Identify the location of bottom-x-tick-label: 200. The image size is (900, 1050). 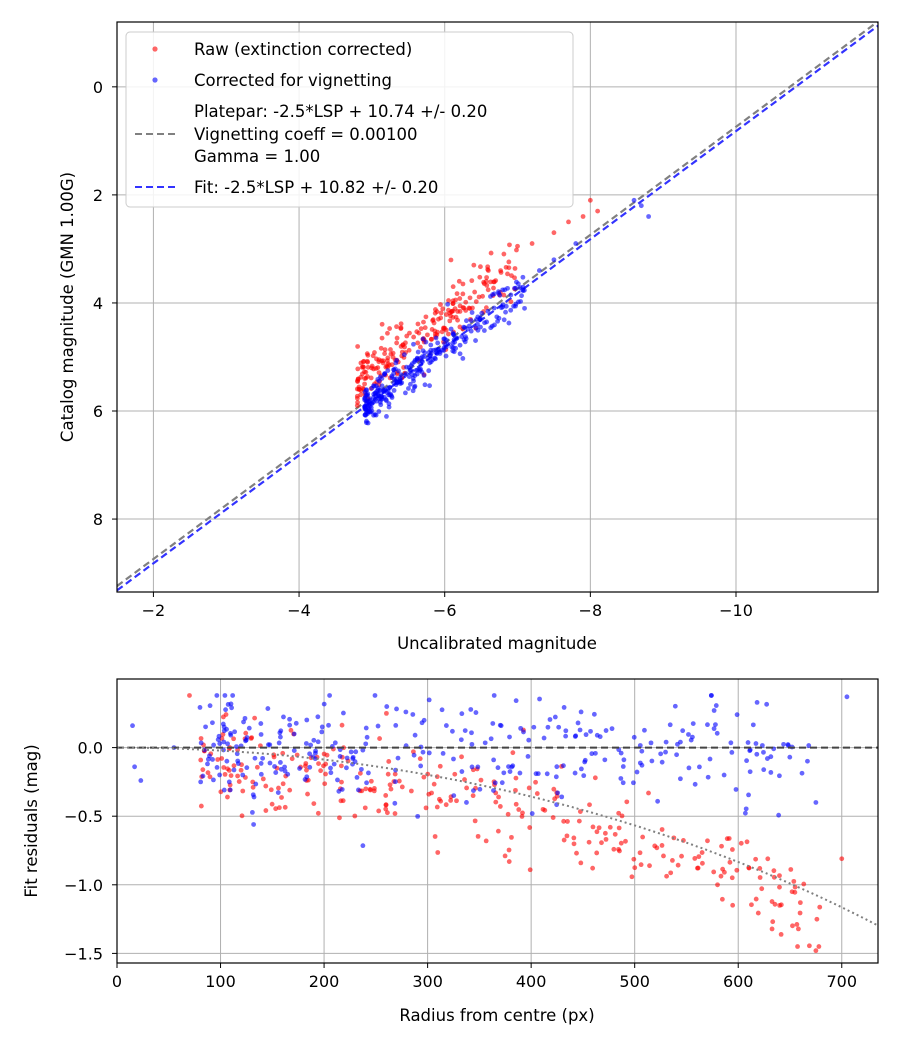
(324, 981).